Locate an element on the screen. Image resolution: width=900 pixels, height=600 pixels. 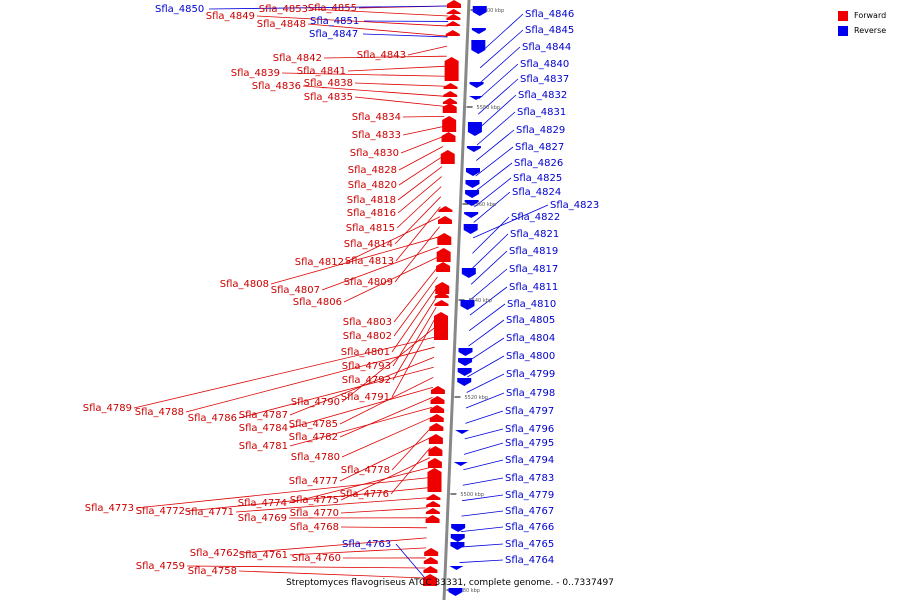
gene-label-forward: Sfla_4849 is located at coordinates (230, 16).